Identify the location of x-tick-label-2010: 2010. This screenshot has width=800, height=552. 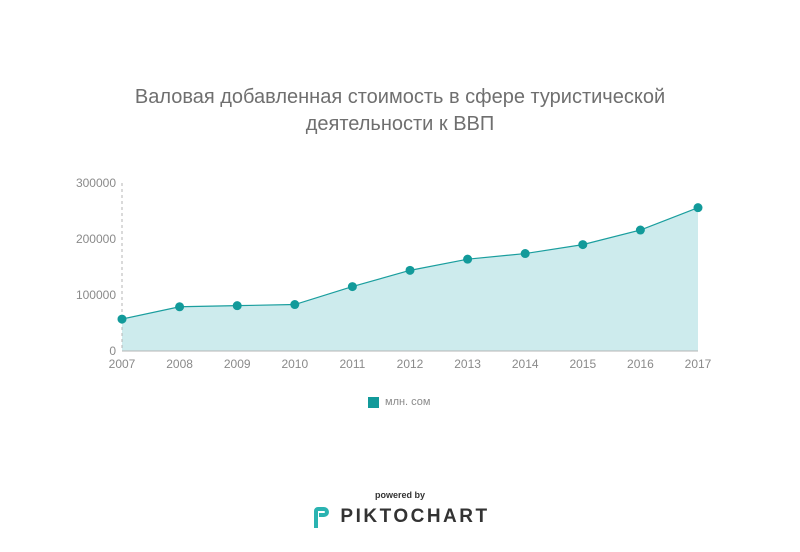
(294, 364).